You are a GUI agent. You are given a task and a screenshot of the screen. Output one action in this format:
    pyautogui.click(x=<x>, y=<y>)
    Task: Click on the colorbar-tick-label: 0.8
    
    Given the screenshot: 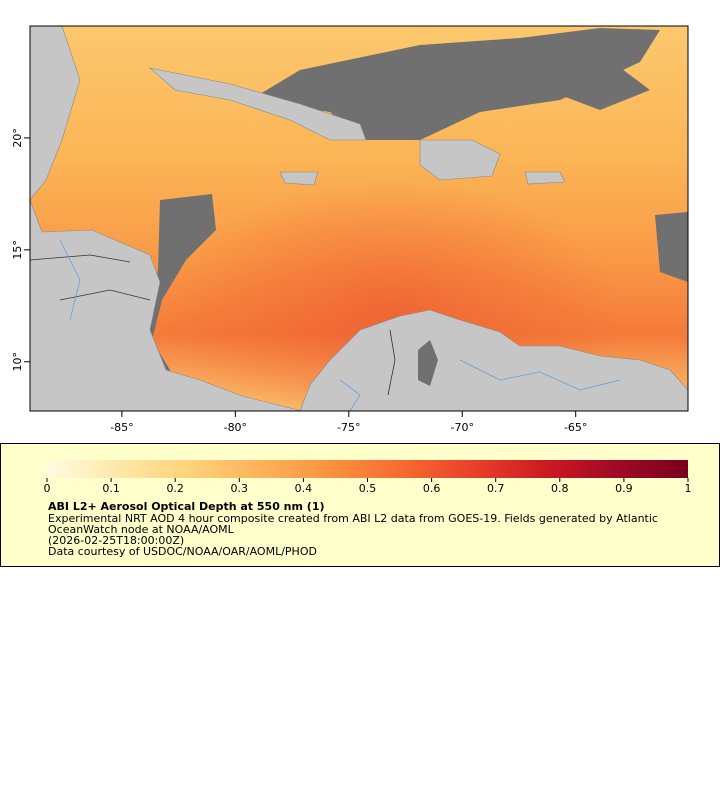 What is the action you would take?
    pyautogui.click(x=560, y=488)
    